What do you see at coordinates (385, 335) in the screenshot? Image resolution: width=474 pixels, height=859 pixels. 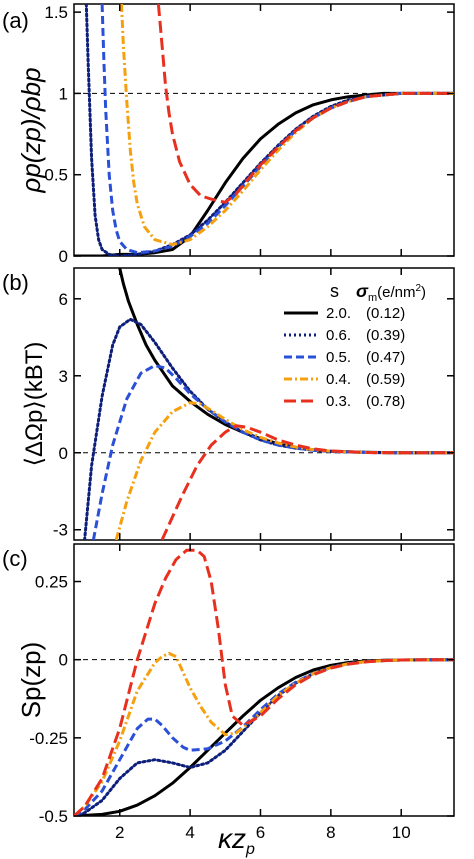 I see `legend-sigma-1: (0.39)` at bounding box center [385, 335].